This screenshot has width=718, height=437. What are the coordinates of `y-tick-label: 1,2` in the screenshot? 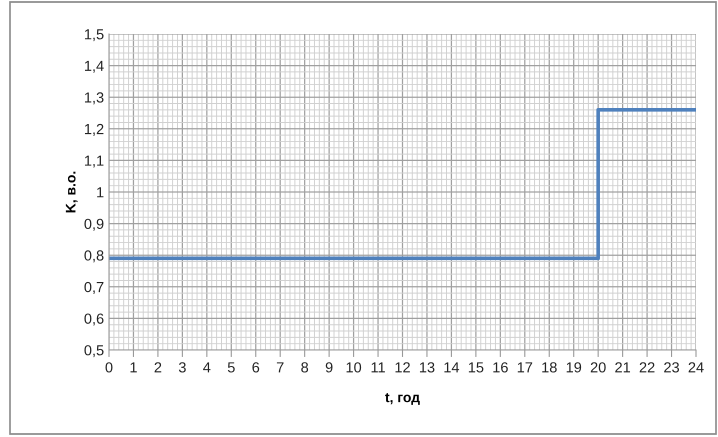 It's located at (94, 130).